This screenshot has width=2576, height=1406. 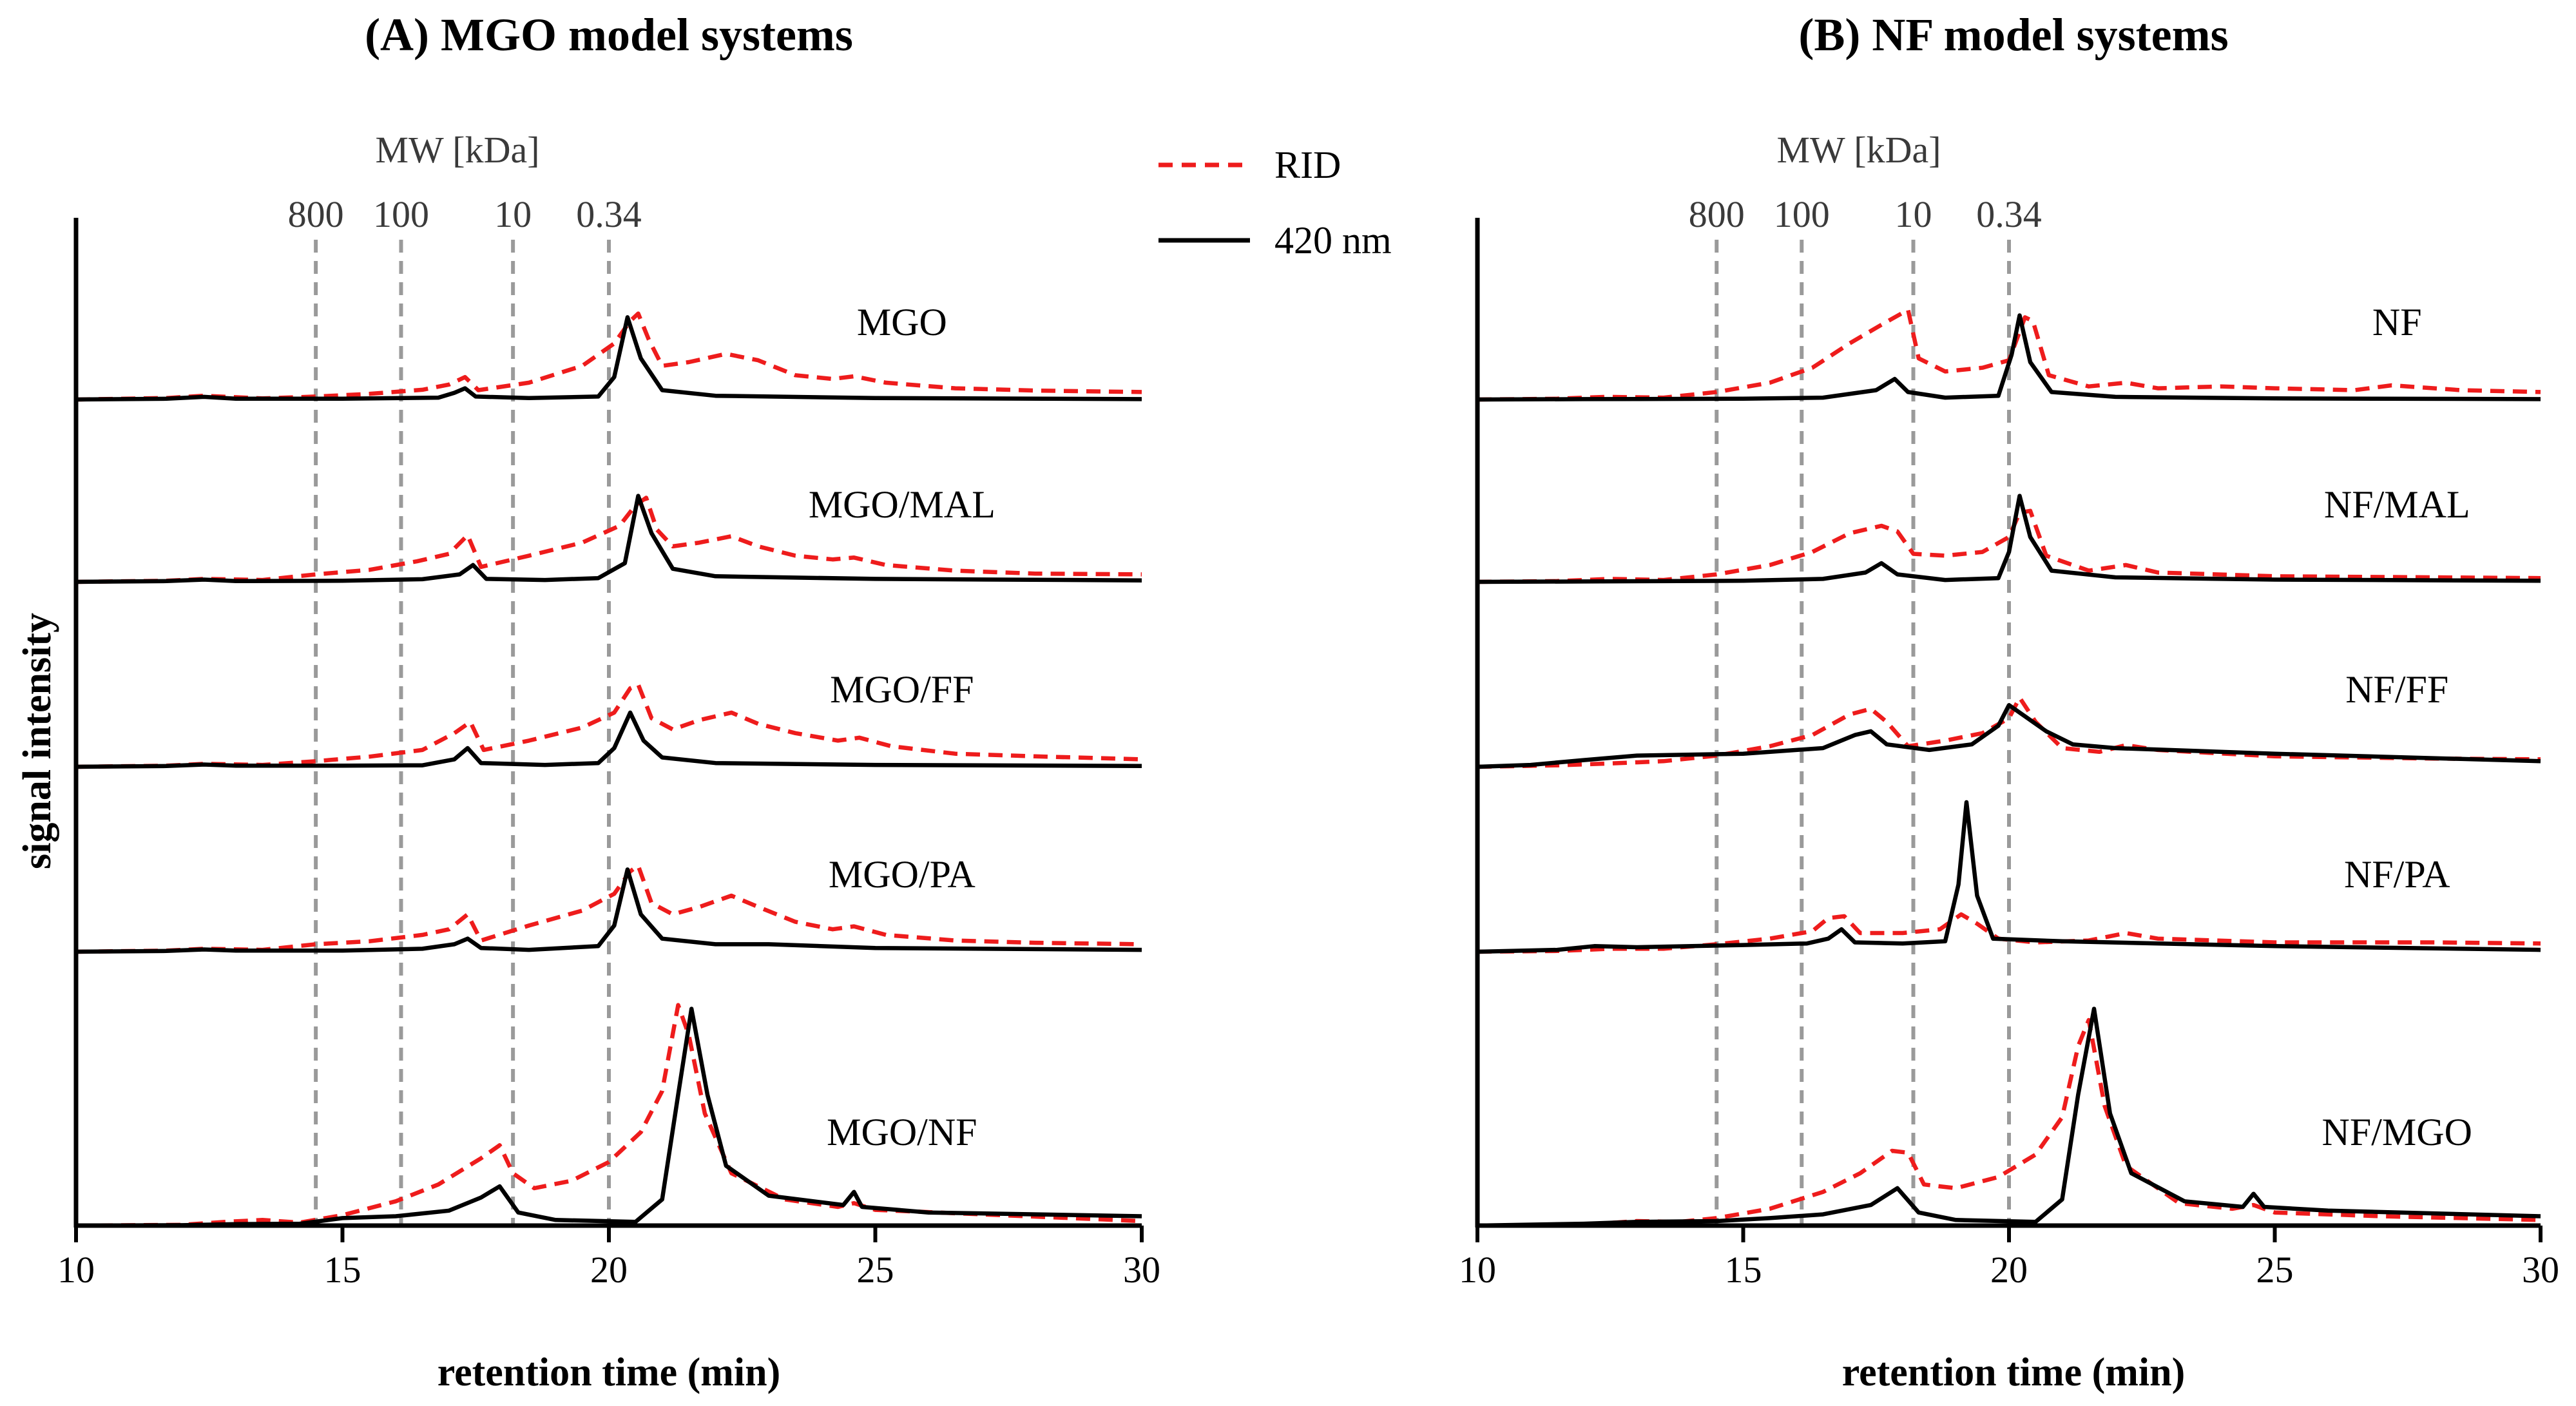 What do you see at coordinates (2397, 322) in the screenshot?
I see `trace-label-b-0: NF` at bounding box center [2397, 322].